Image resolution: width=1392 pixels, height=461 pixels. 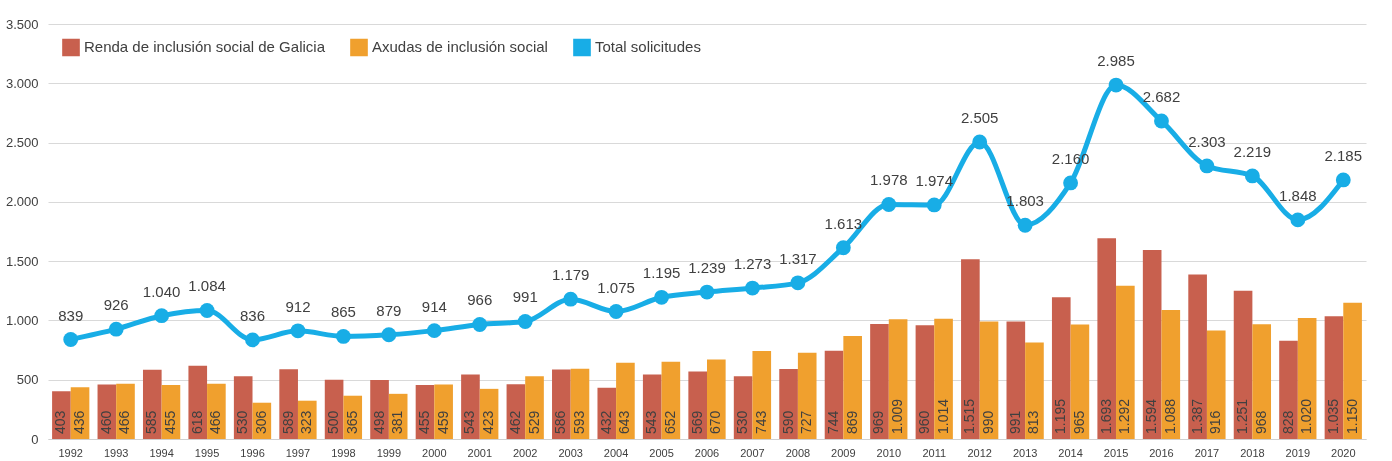 I want to click on x-tick-label: 1992, so click(x=70, y=452).